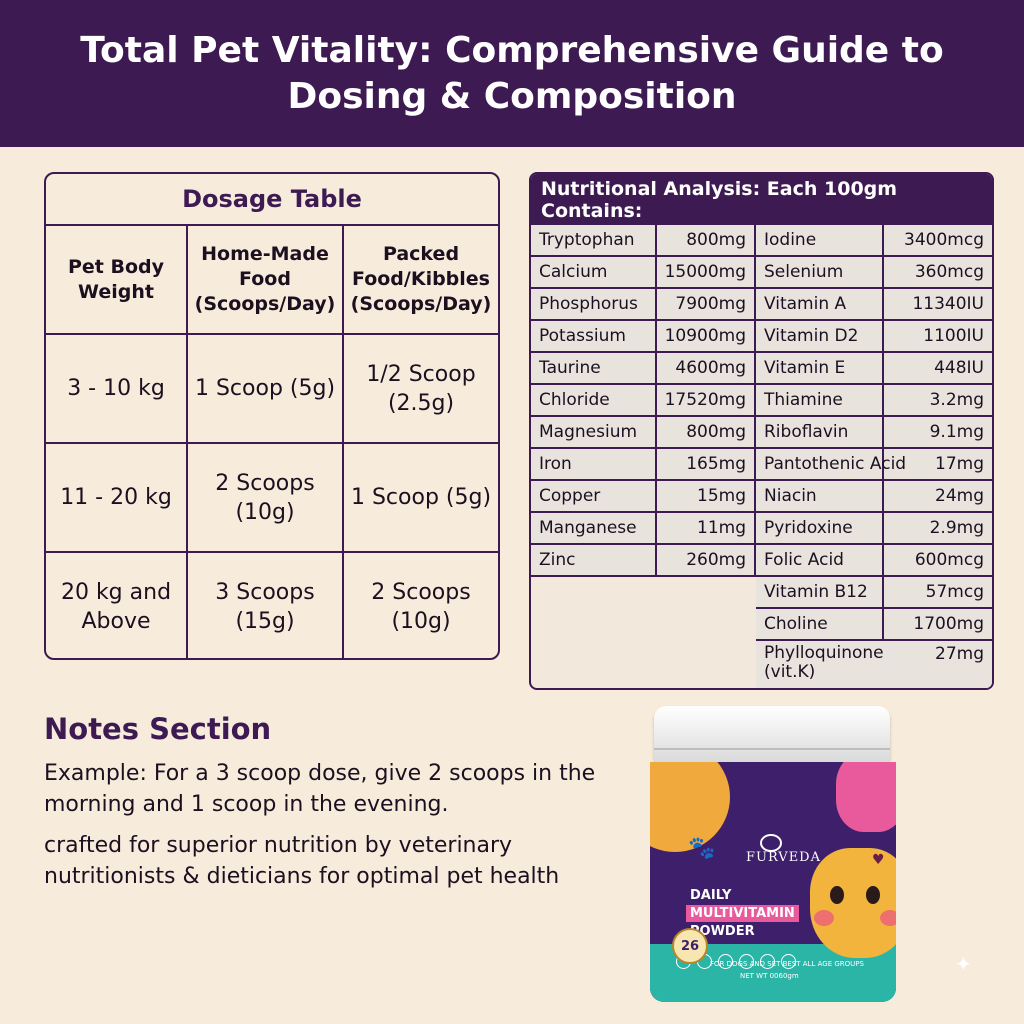 The width and height of the screenshot is (1024, 1024). I want to click on nutrient-amount: 11340IU, so click(948, 304).